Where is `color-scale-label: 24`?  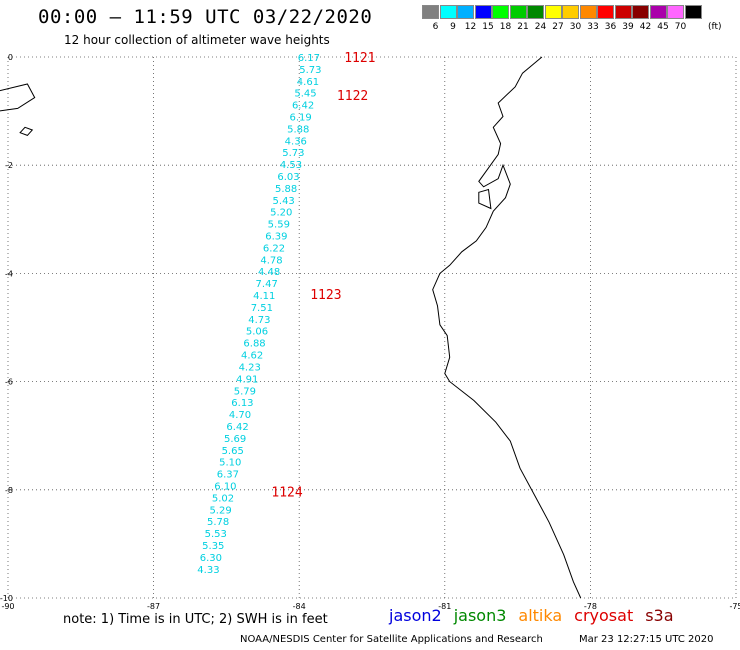 color-scale-label: 24 is located at coordinates (540, 27).